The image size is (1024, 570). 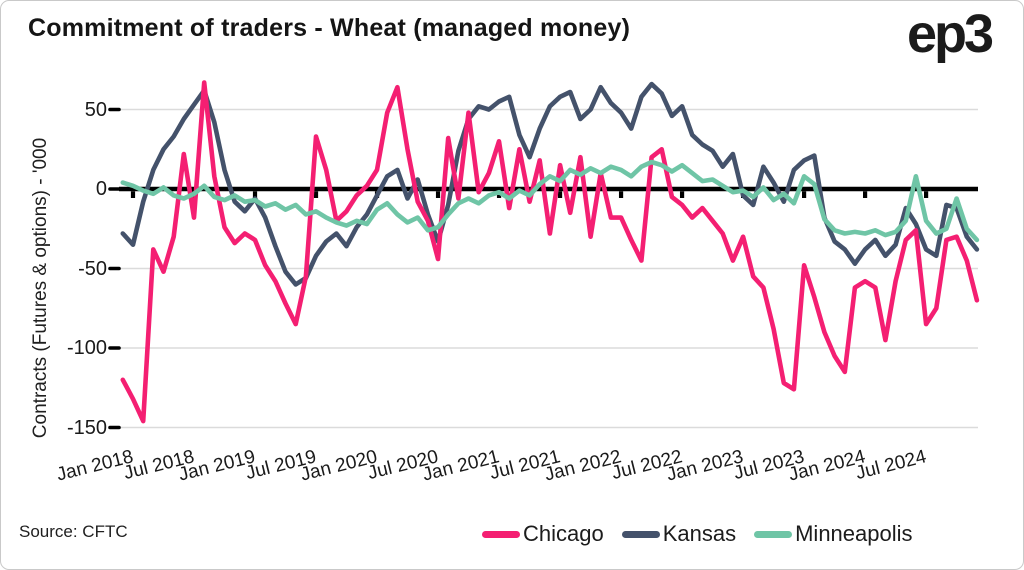 What do you see at coordinates (73, 531) in the screenshot?
I see `source-note: Source: CFTC` at bounding box center [73, 531].